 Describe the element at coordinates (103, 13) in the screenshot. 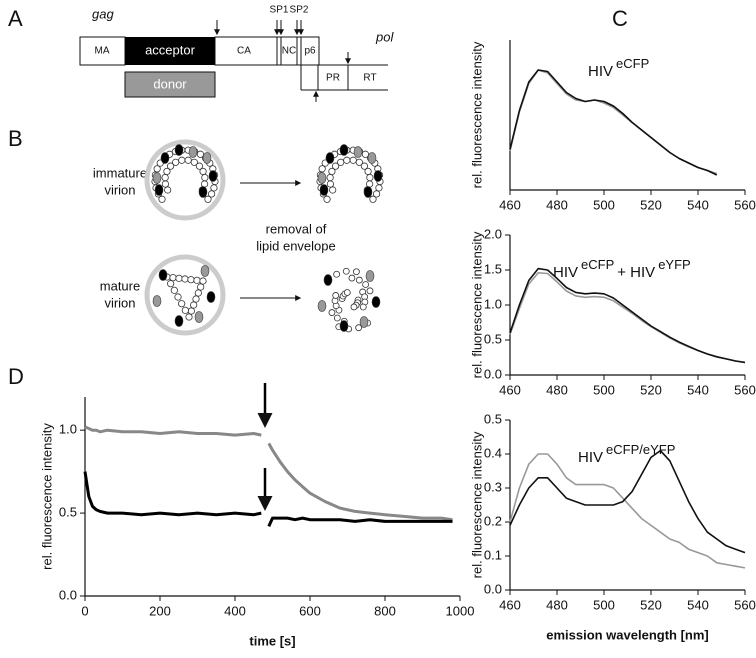

I see `gag-label: gag` at that location.